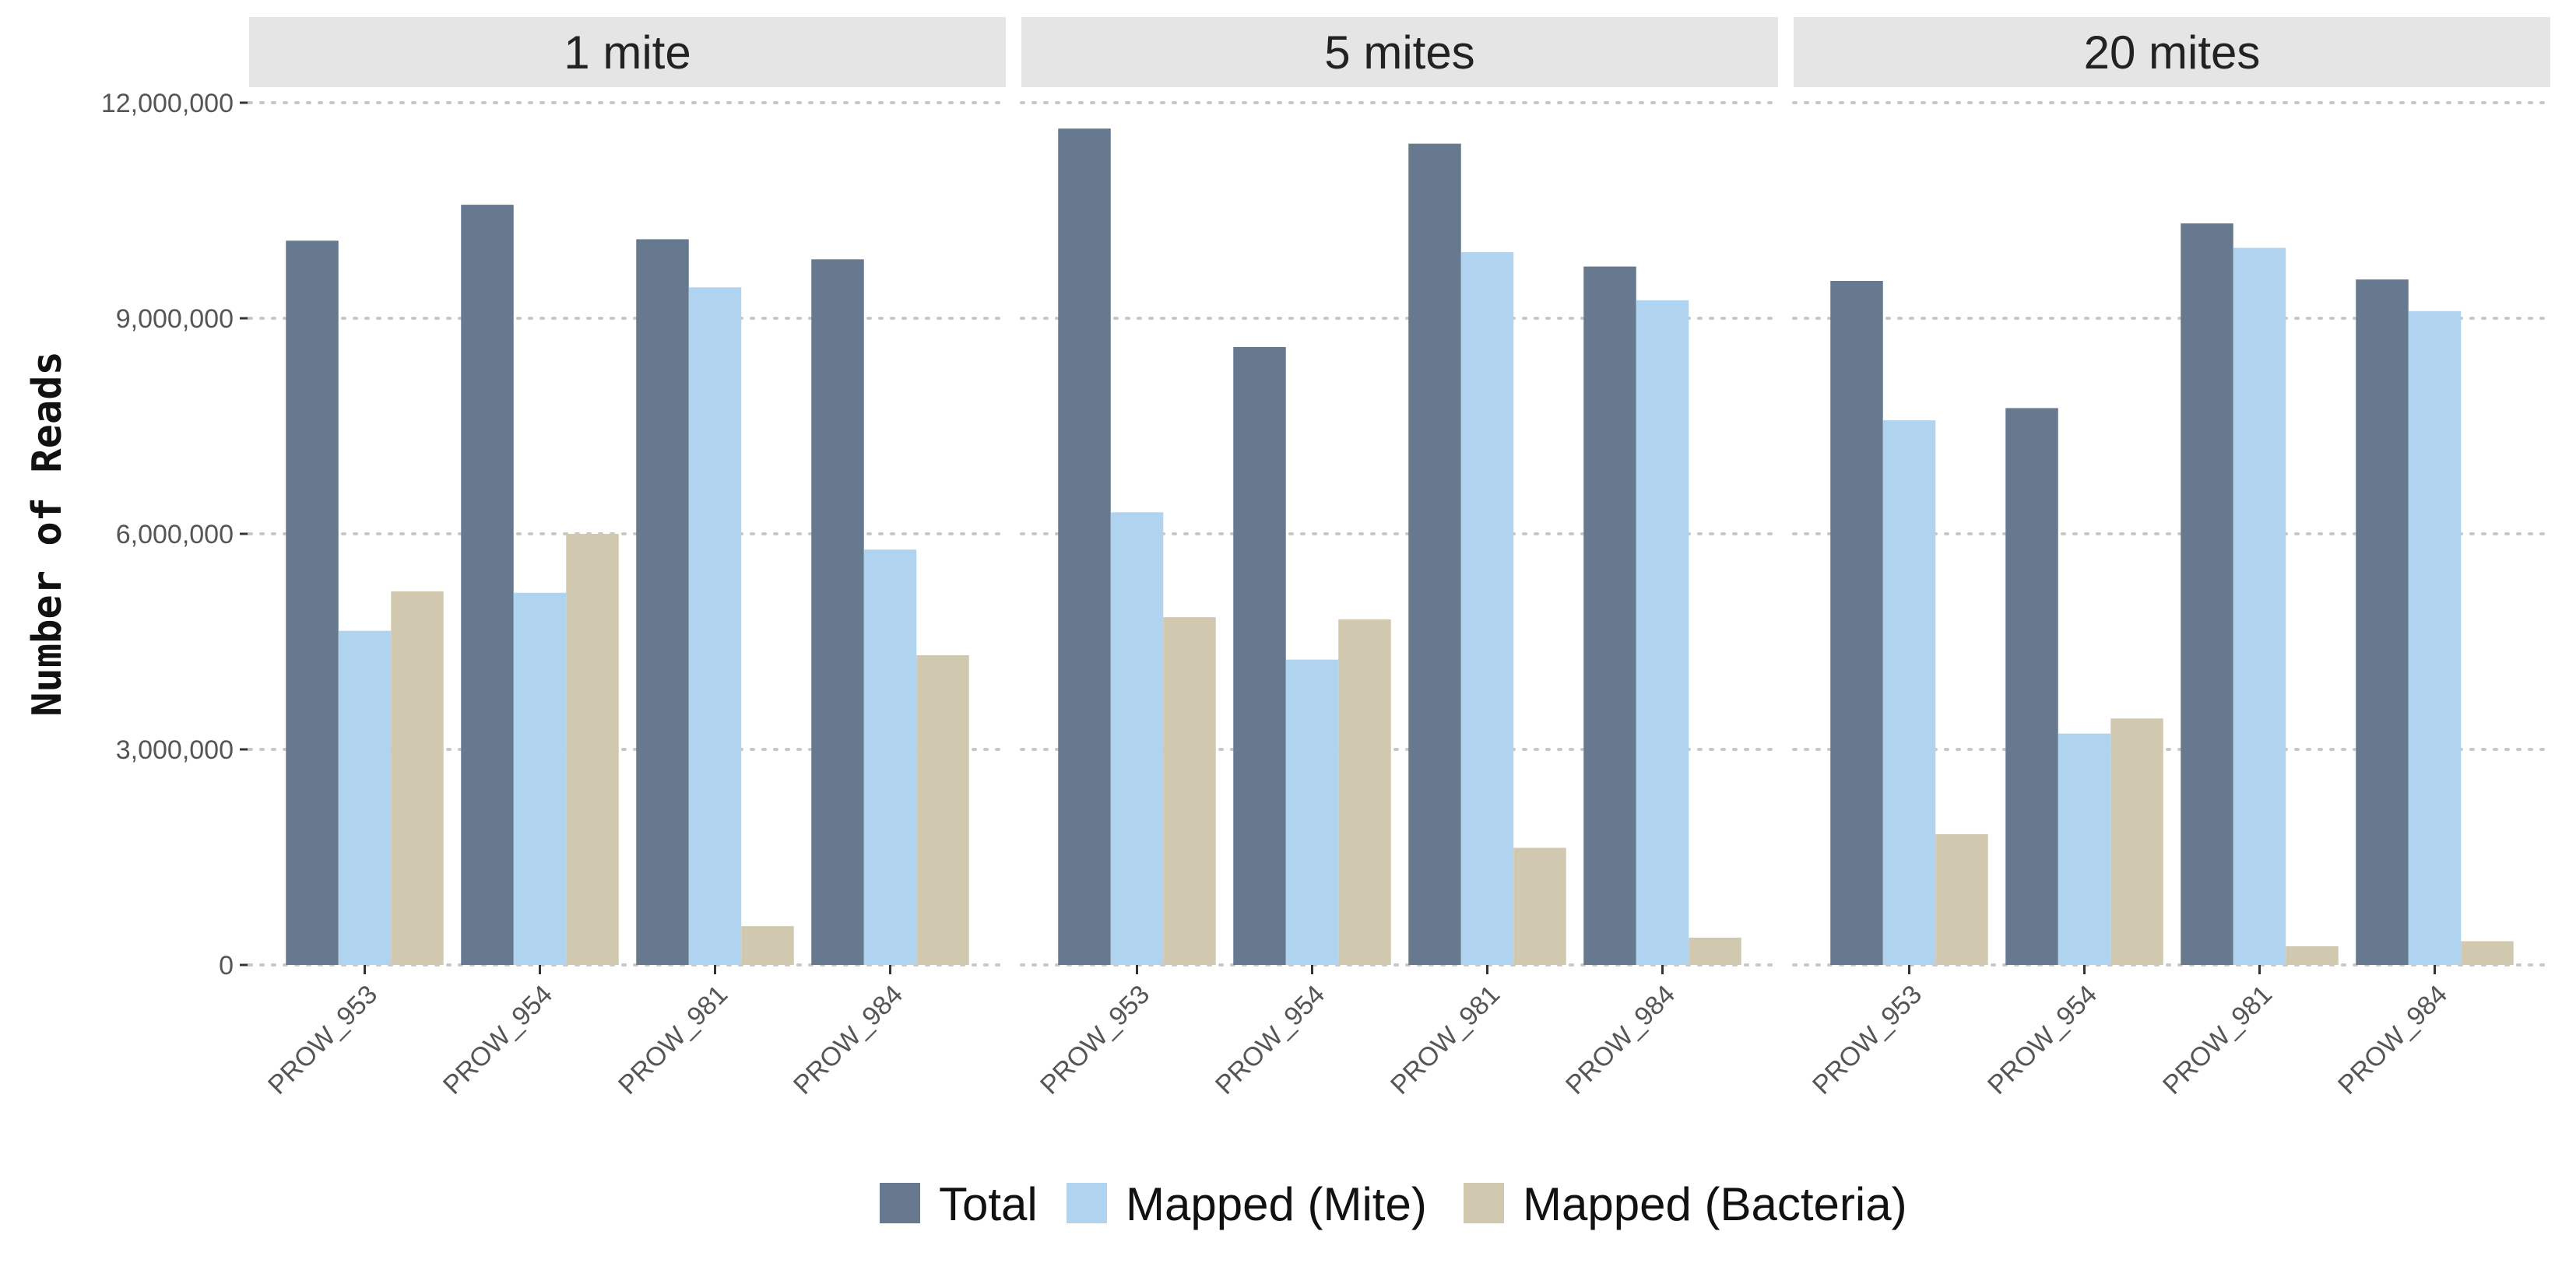 The height and width of the screenshot is (1277, 2576). Describe the element at coordinates (1277, 1204) in the screenshot. I see `legend-label: Mapped (Mite)` at that location.